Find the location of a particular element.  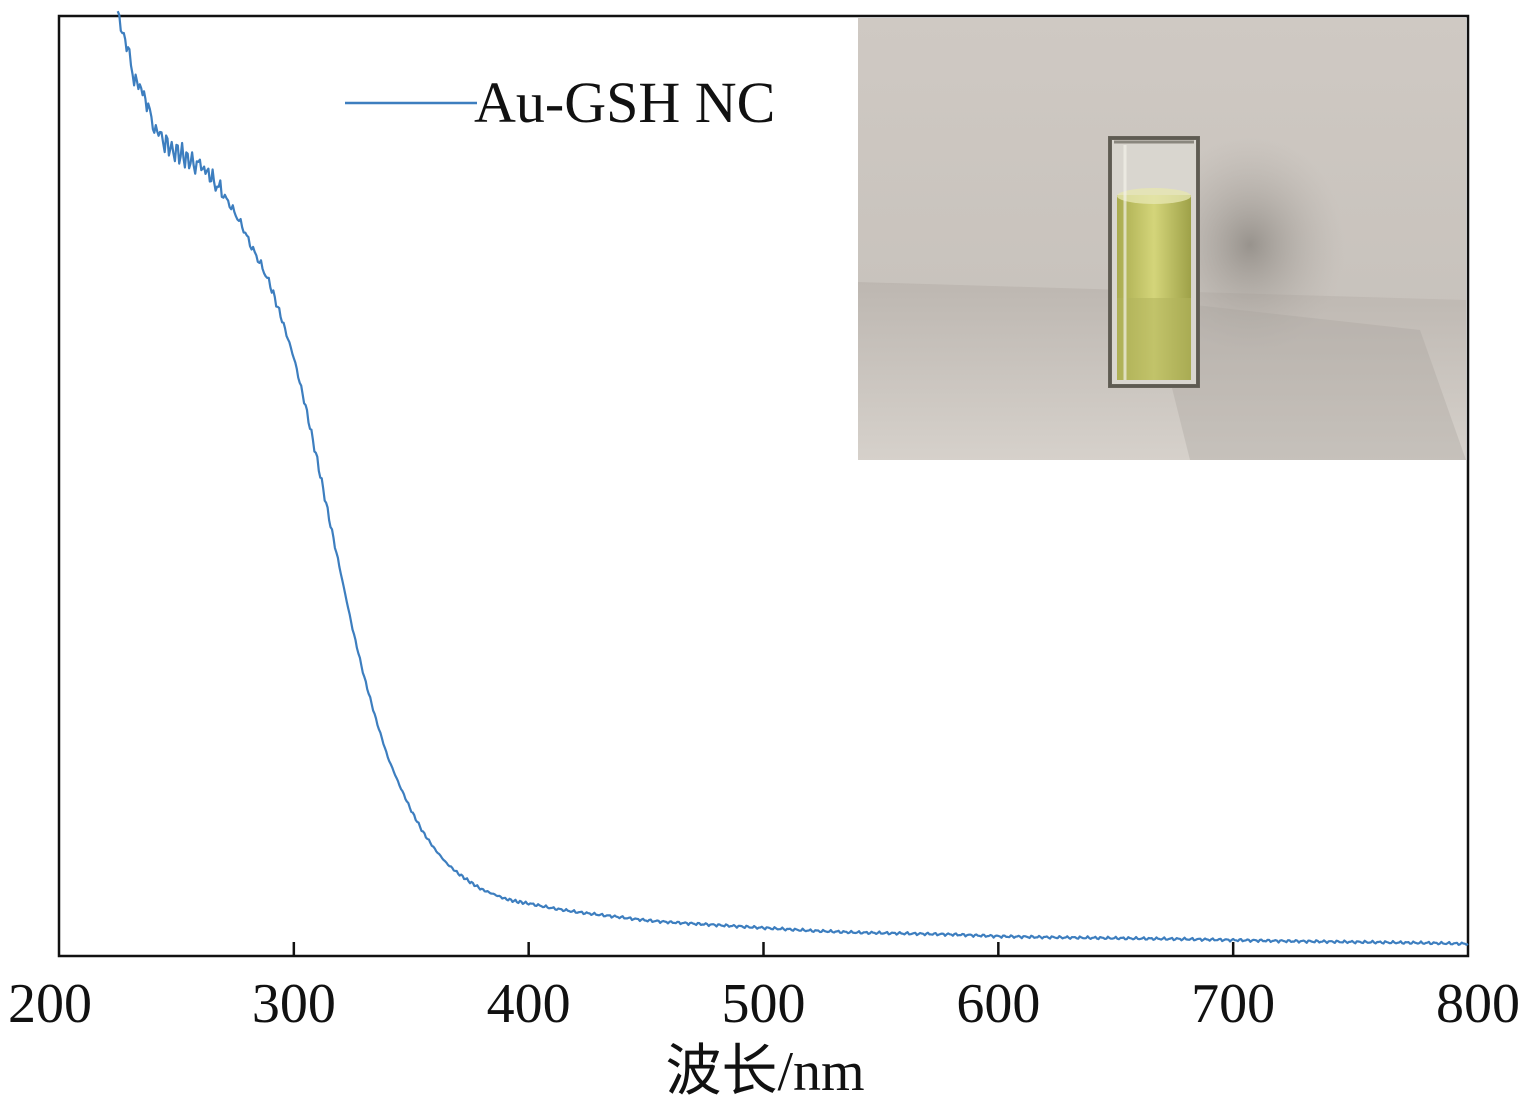

x-tick-label: 600 is located at coordinates (998, 1004).